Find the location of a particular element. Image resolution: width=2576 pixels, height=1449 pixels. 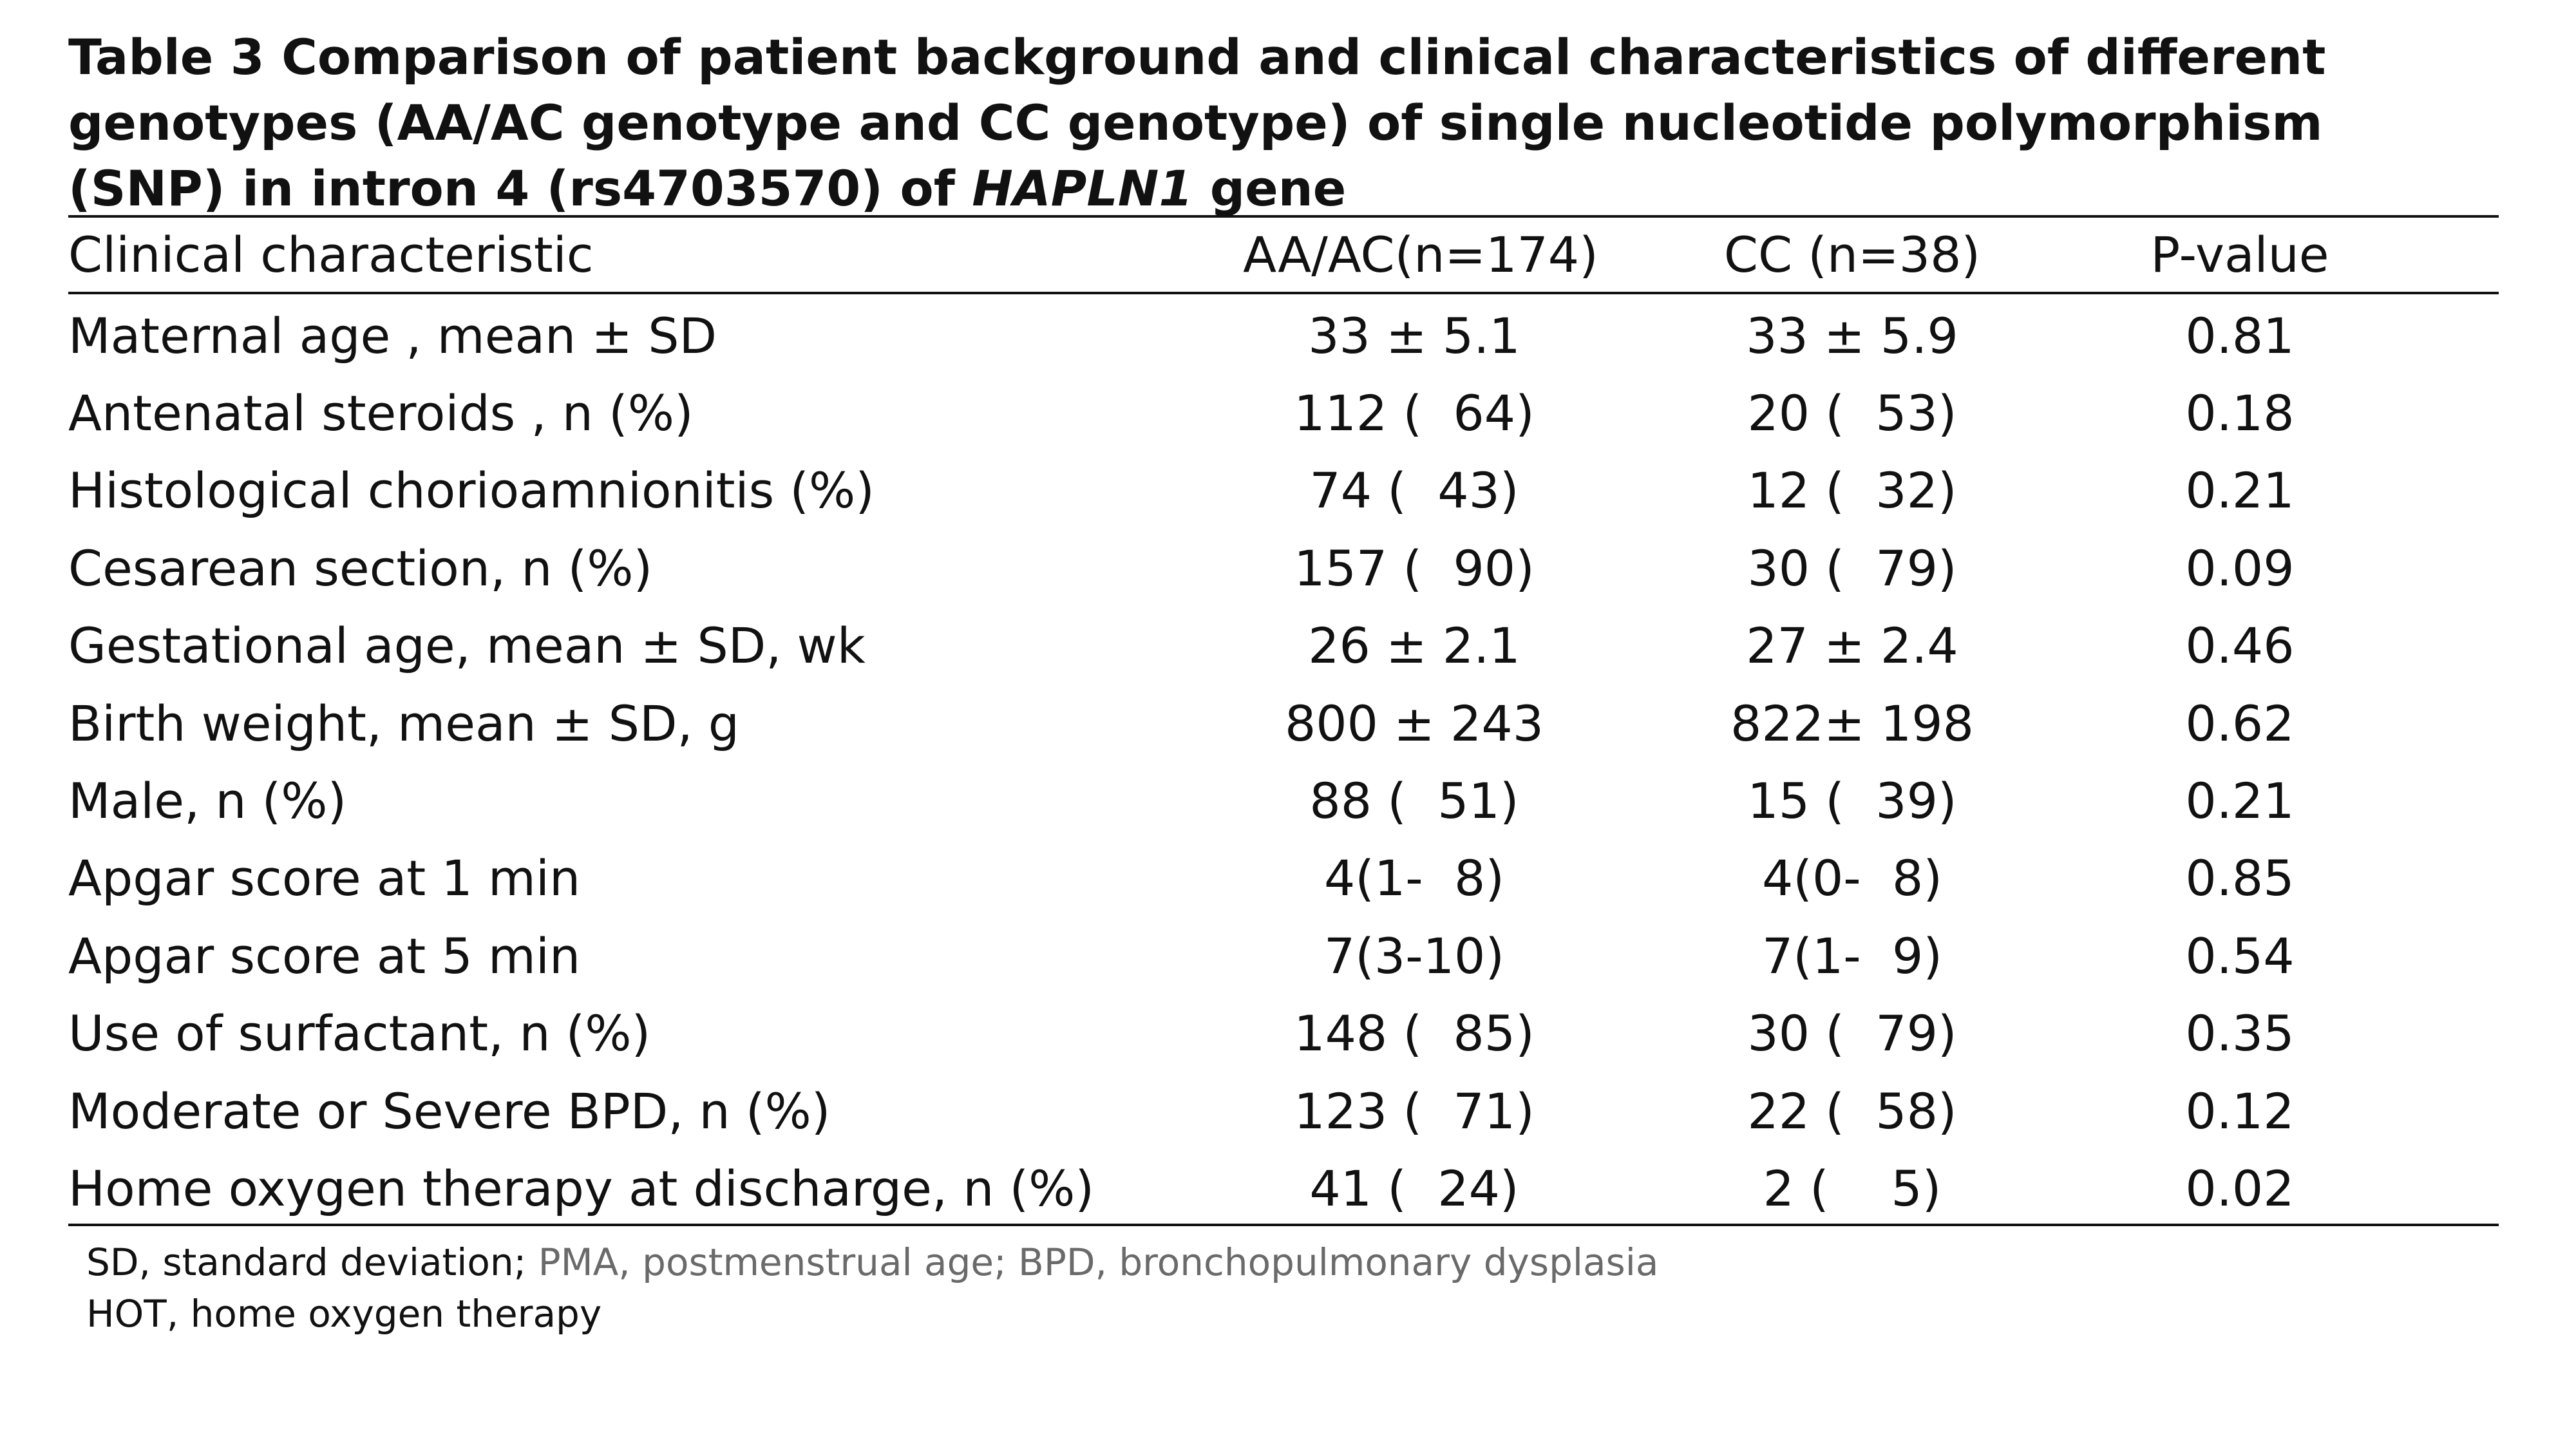

aa-ac-value: 148 ( 85) is located at coordinates (1415, 1034).